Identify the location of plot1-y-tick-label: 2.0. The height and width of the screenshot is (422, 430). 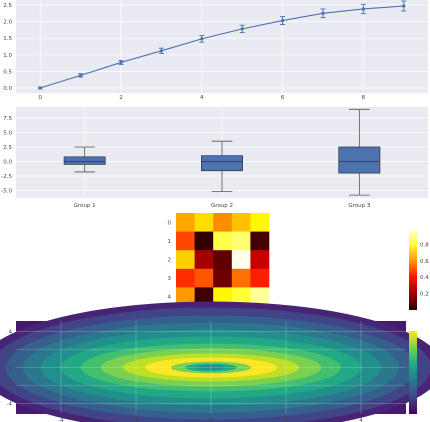
(7, 23).